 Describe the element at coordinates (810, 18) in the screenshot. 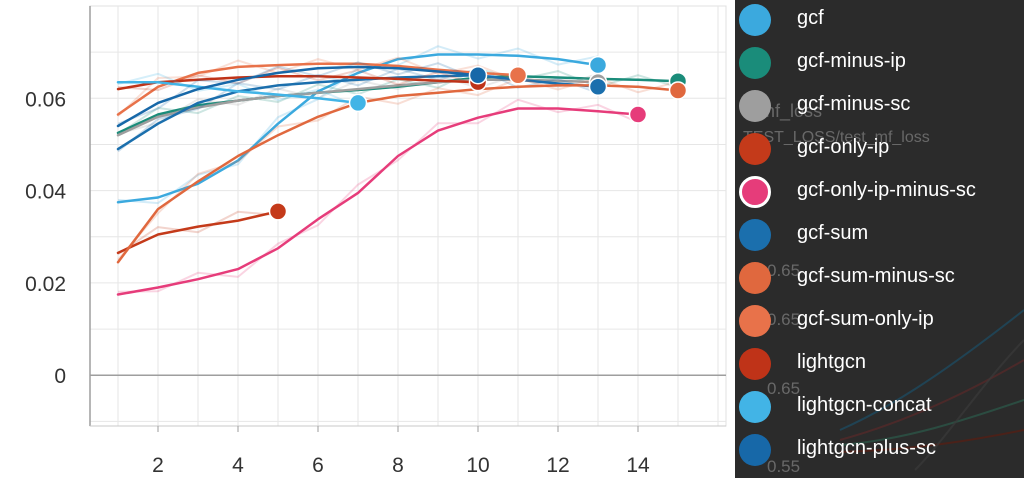

I see `legend-label: gcf` at that location.